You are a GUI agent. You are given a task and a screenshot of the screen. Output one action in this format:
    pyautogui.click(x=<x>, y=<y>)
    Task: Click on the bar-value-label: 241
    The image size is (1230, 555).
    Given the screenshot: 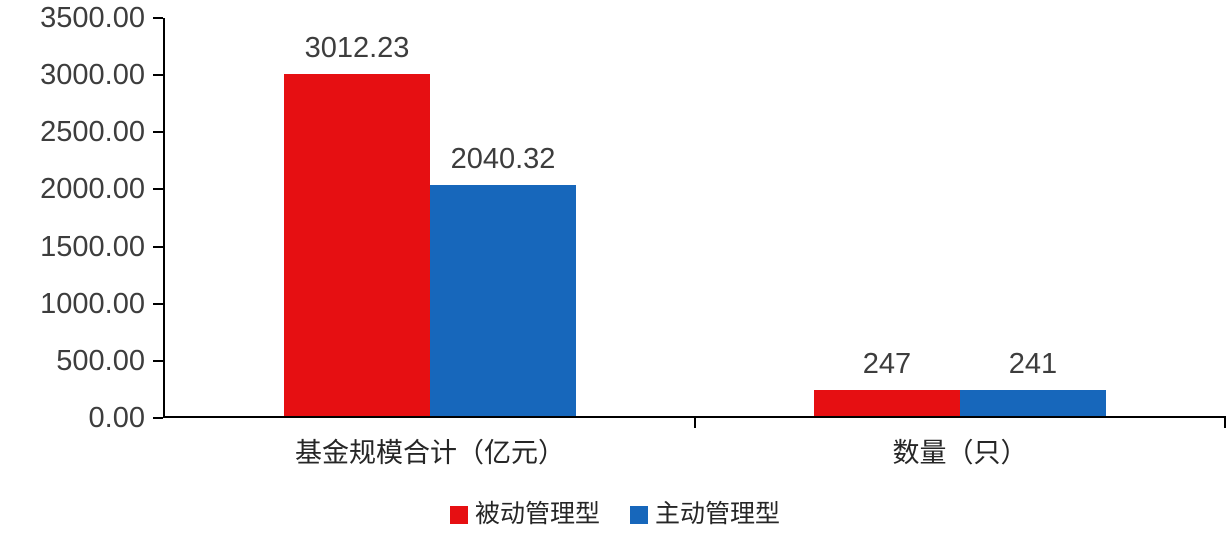 What is the action you would take?
    pyautogui.click(x=1033, y=364)
    